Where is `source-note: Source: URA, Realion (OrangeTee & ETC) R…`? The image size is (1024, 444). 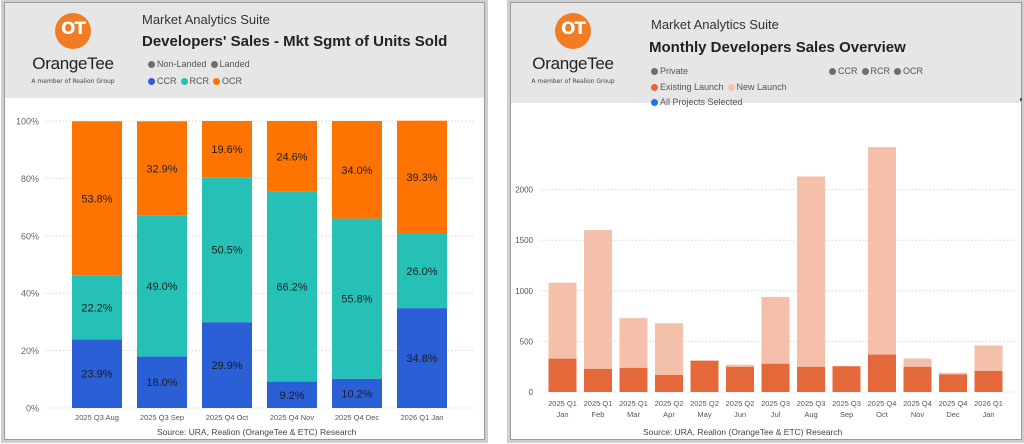 source-note: Source: URA, Realion (OrangeTee & ETC) R… is located at coordinates (743, 432).